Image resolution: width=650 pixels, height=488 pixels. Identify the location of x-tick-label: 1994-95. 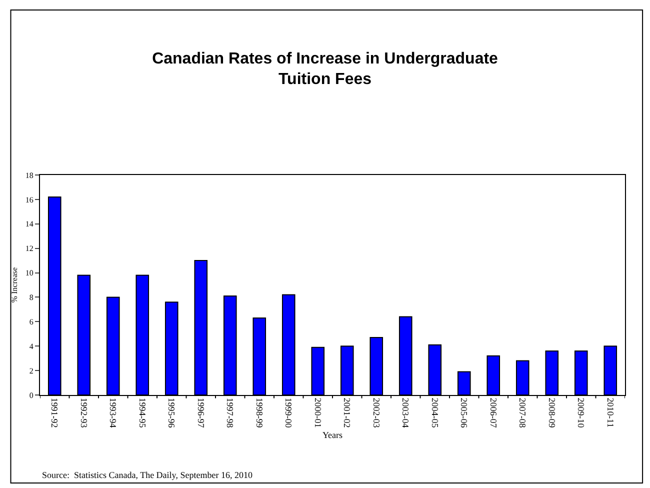
(142, 413).